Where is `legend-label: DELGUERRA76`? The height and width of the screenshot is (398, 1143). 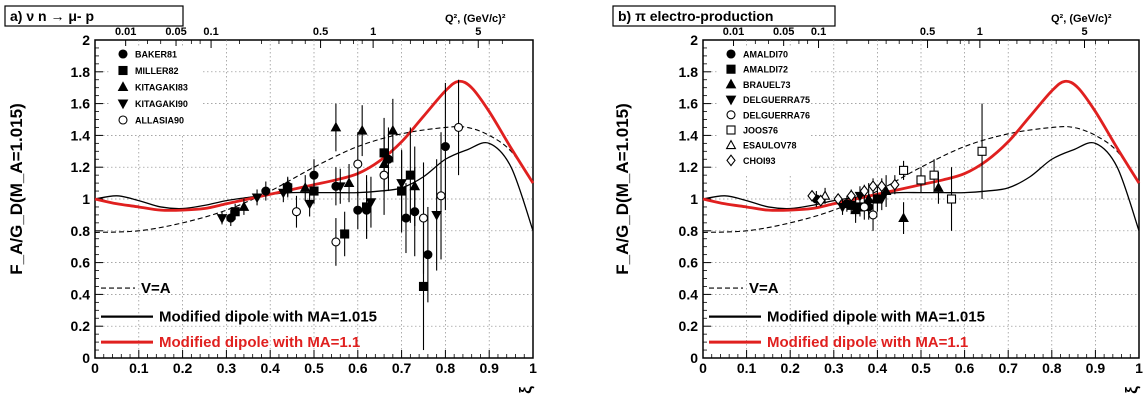
legend-label: DELGUERRA76 is located at coordinates (776, 115).